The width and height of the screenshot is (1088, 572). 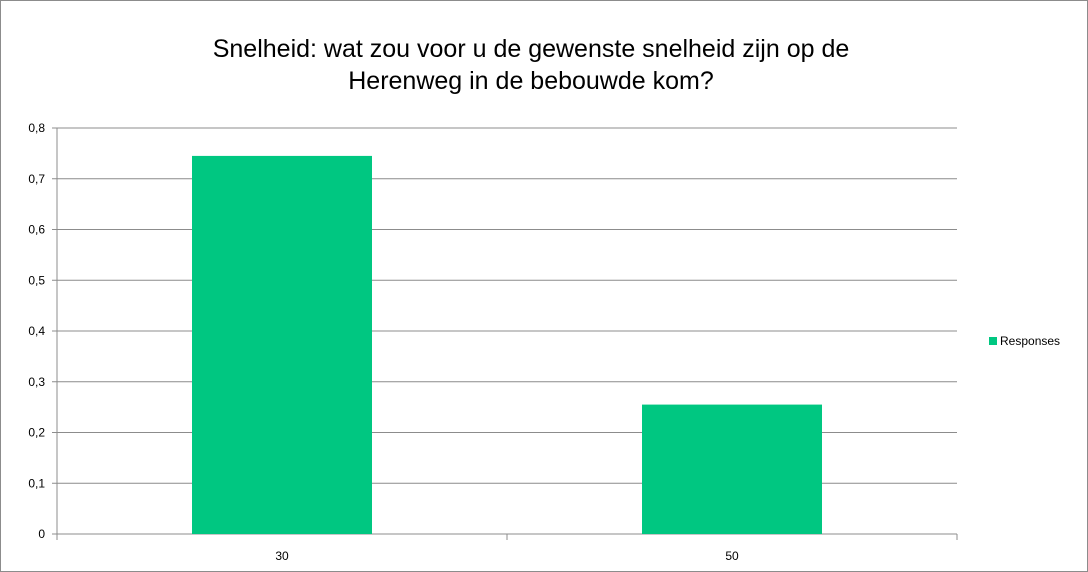 I want to click on x-tick-label: 30, so click(x=282, y=556).